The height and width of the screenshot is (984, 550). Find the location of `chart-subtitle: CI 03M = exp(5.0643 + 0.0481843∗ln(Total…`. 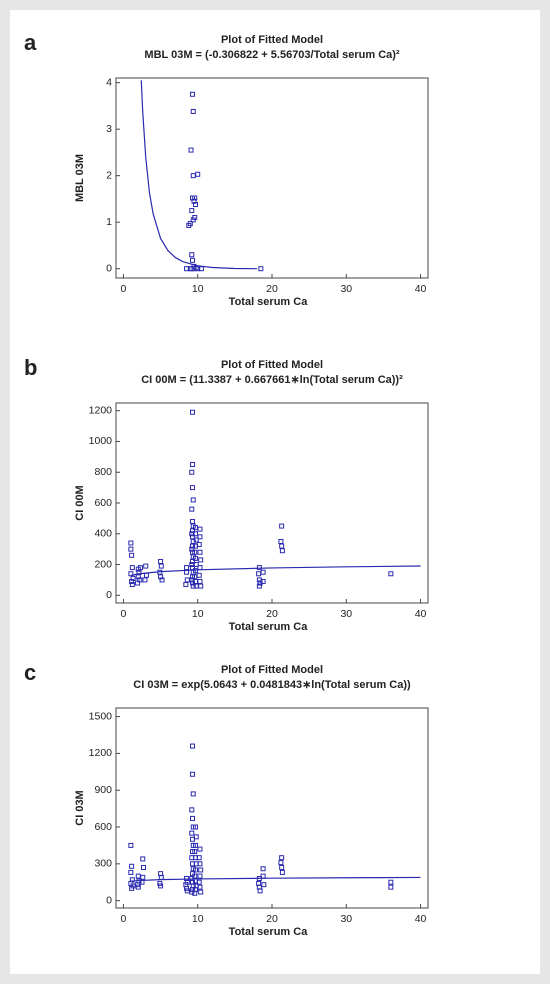

chart-subtitle: CI 03M = exp(5.0643 + 0.0481843∗ln(Total… is located at coordinates (272, 685).